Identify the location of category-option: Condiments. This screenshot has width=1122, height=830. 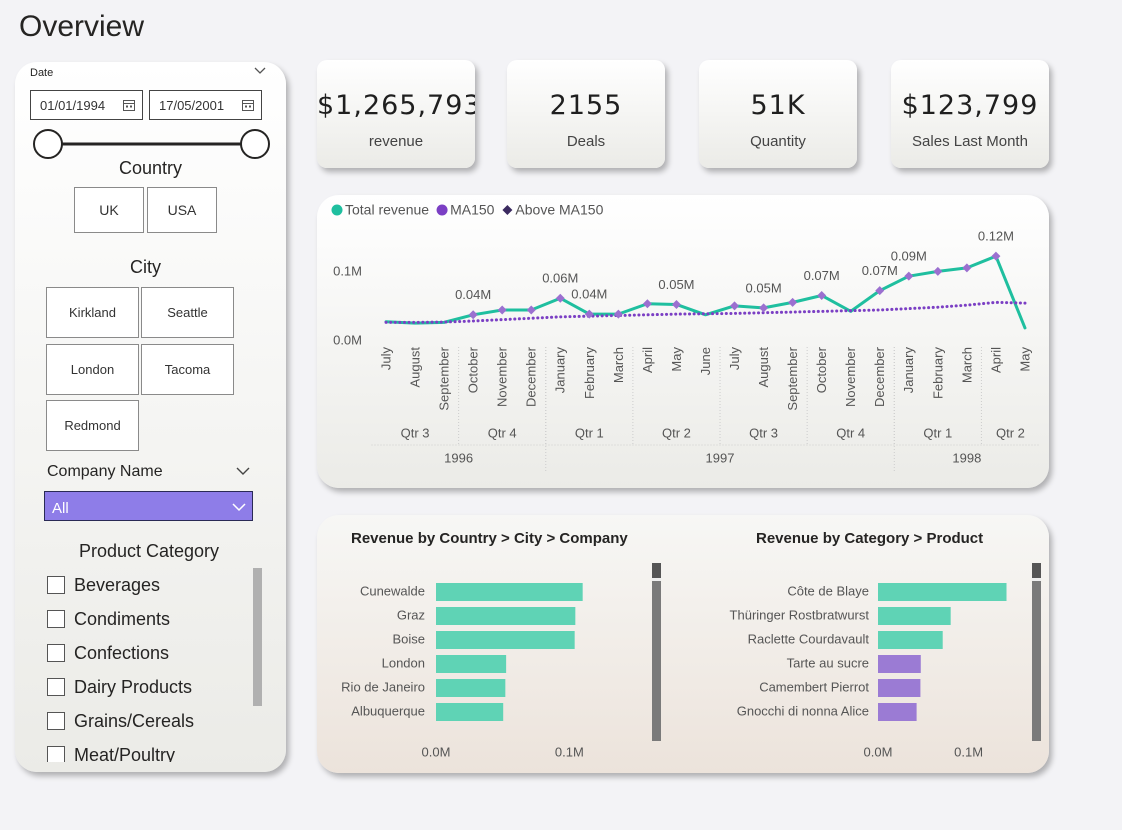
(122, 619).